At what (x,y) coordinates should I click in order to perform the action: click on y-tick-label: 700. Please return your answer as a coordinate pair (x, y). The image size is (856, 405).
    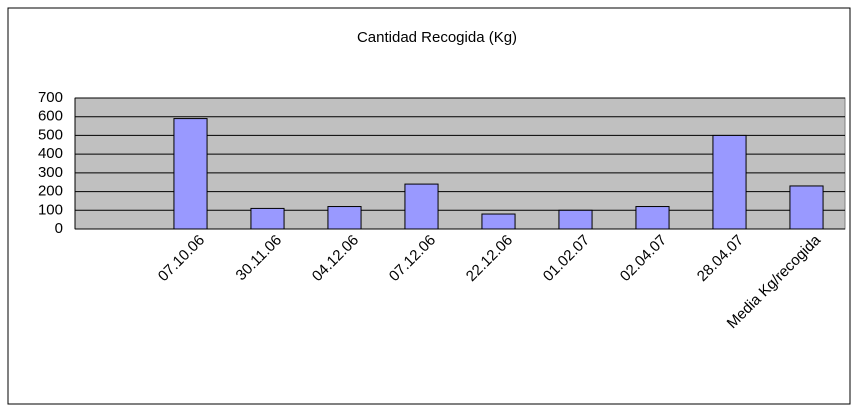
    Looking at the image, I should click on (50, 97).